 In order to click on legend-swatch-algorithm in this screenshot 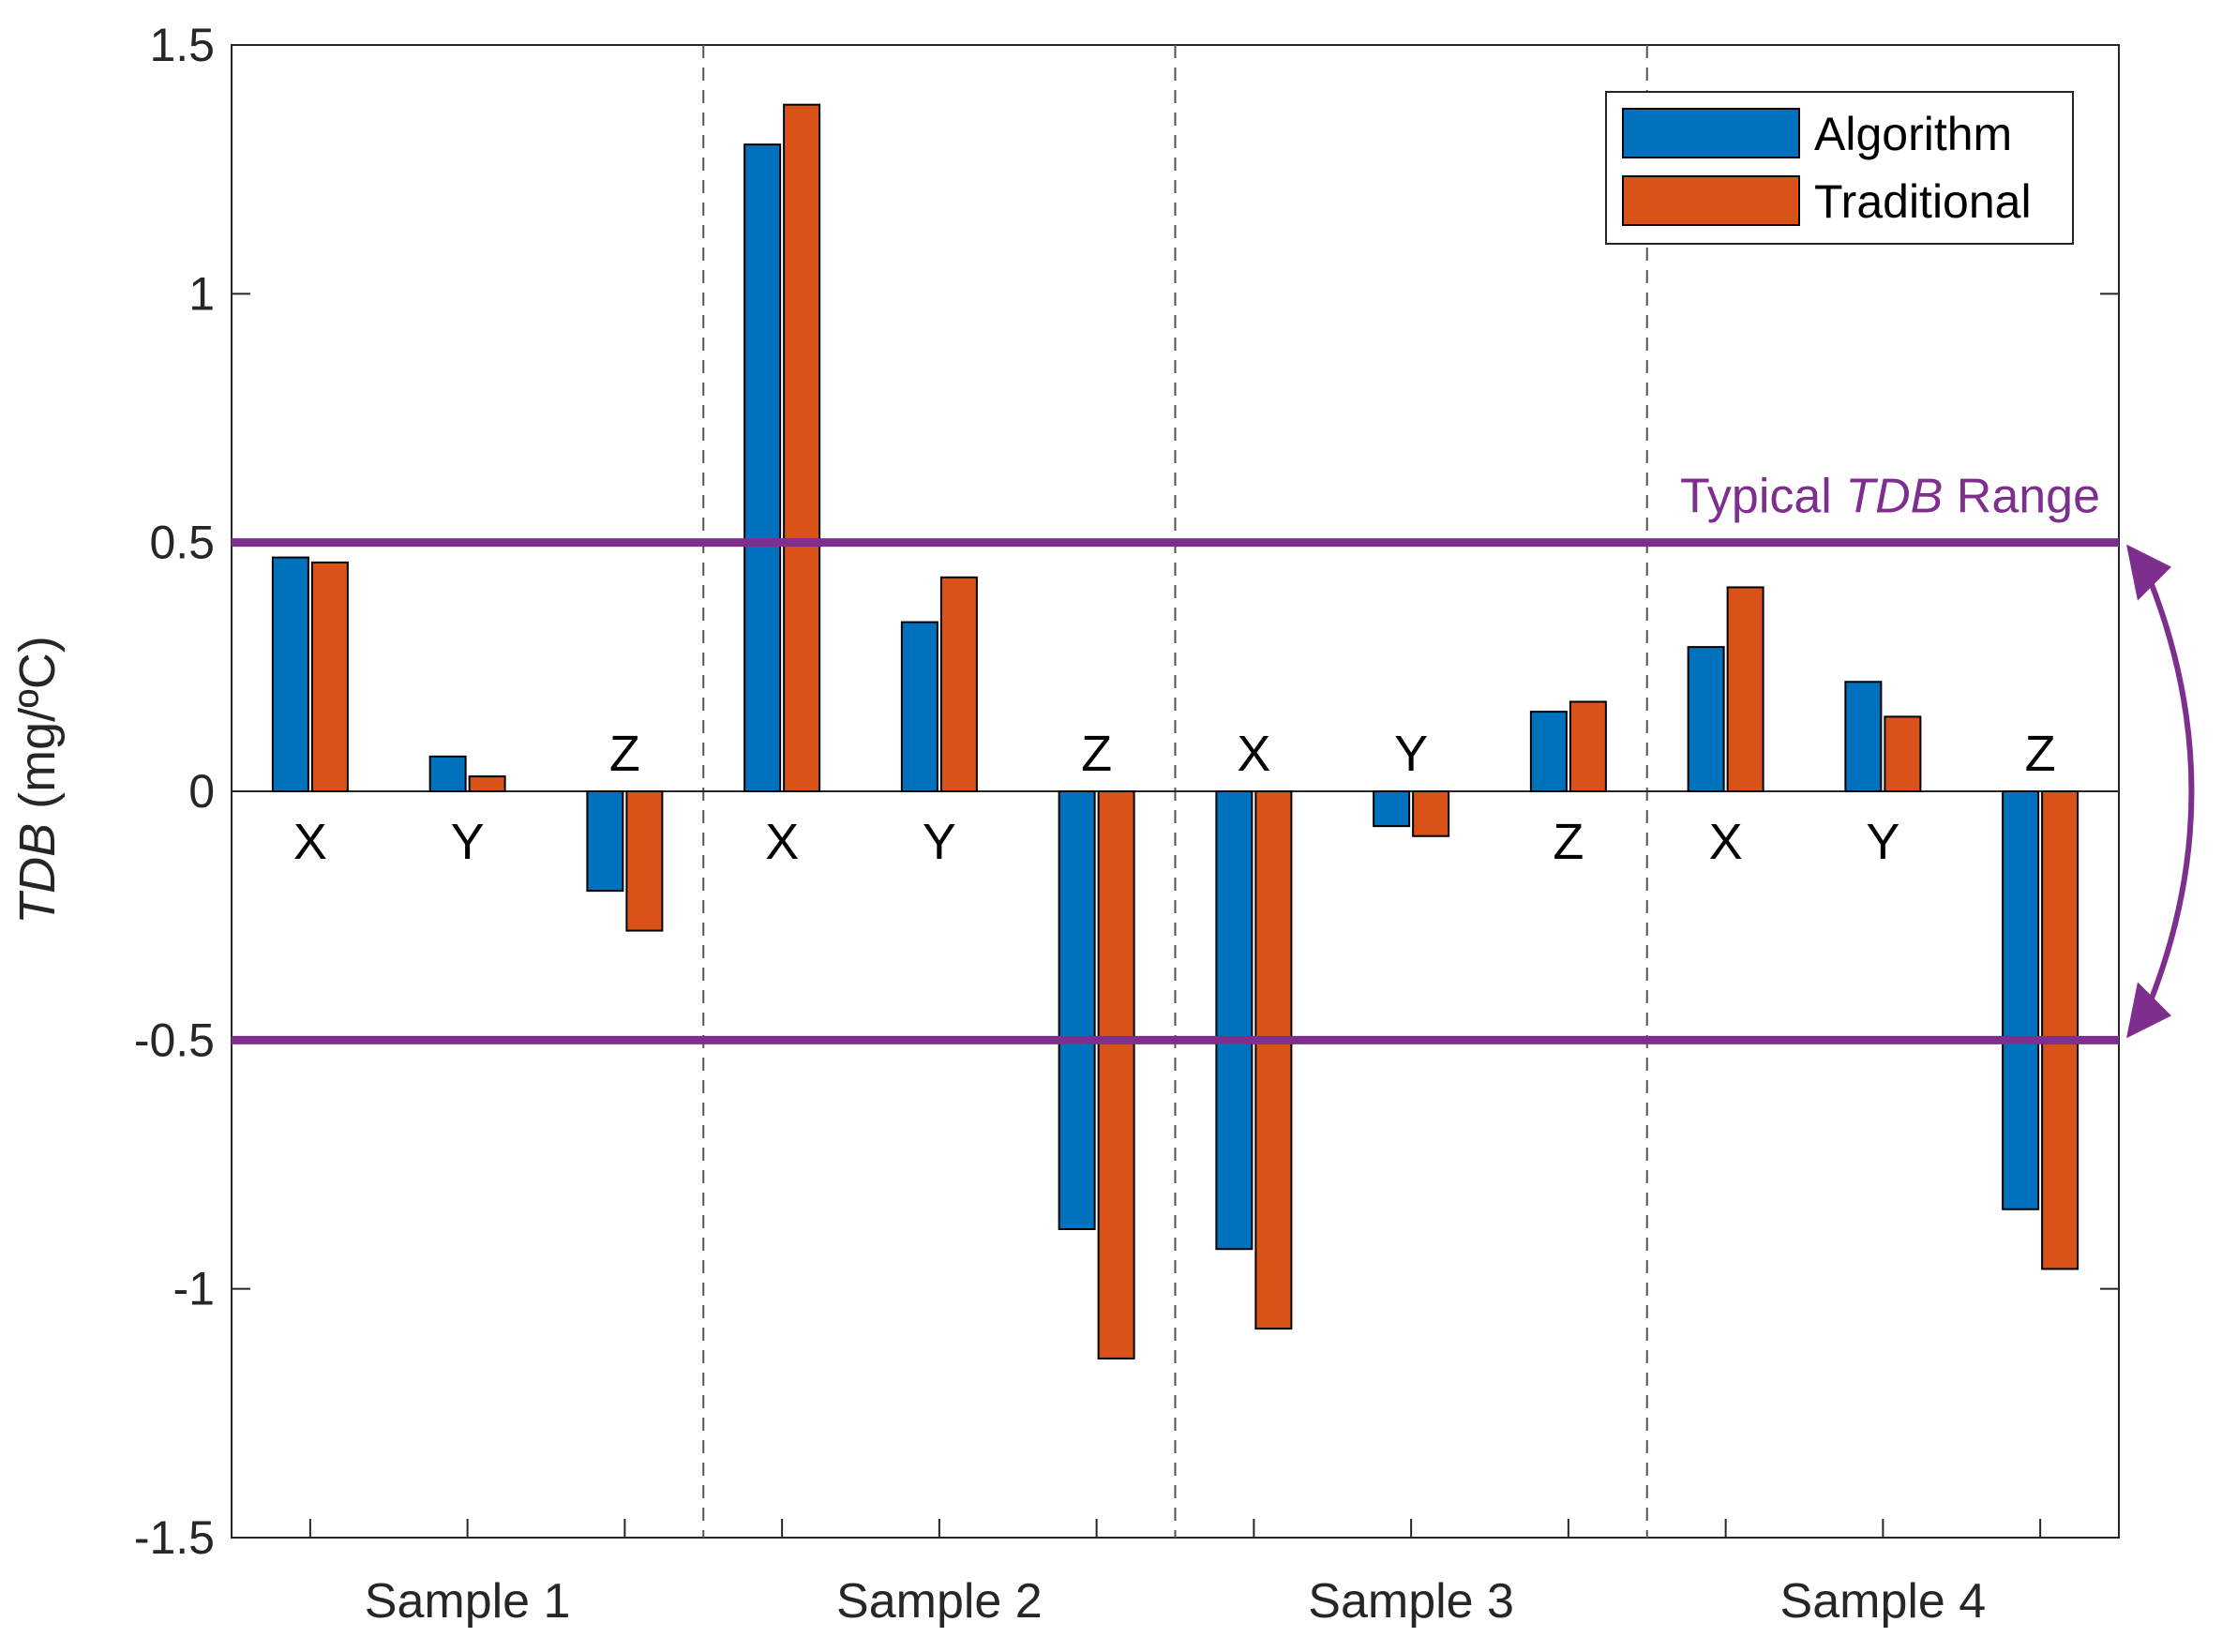, I will do `click(1711, 133)`.